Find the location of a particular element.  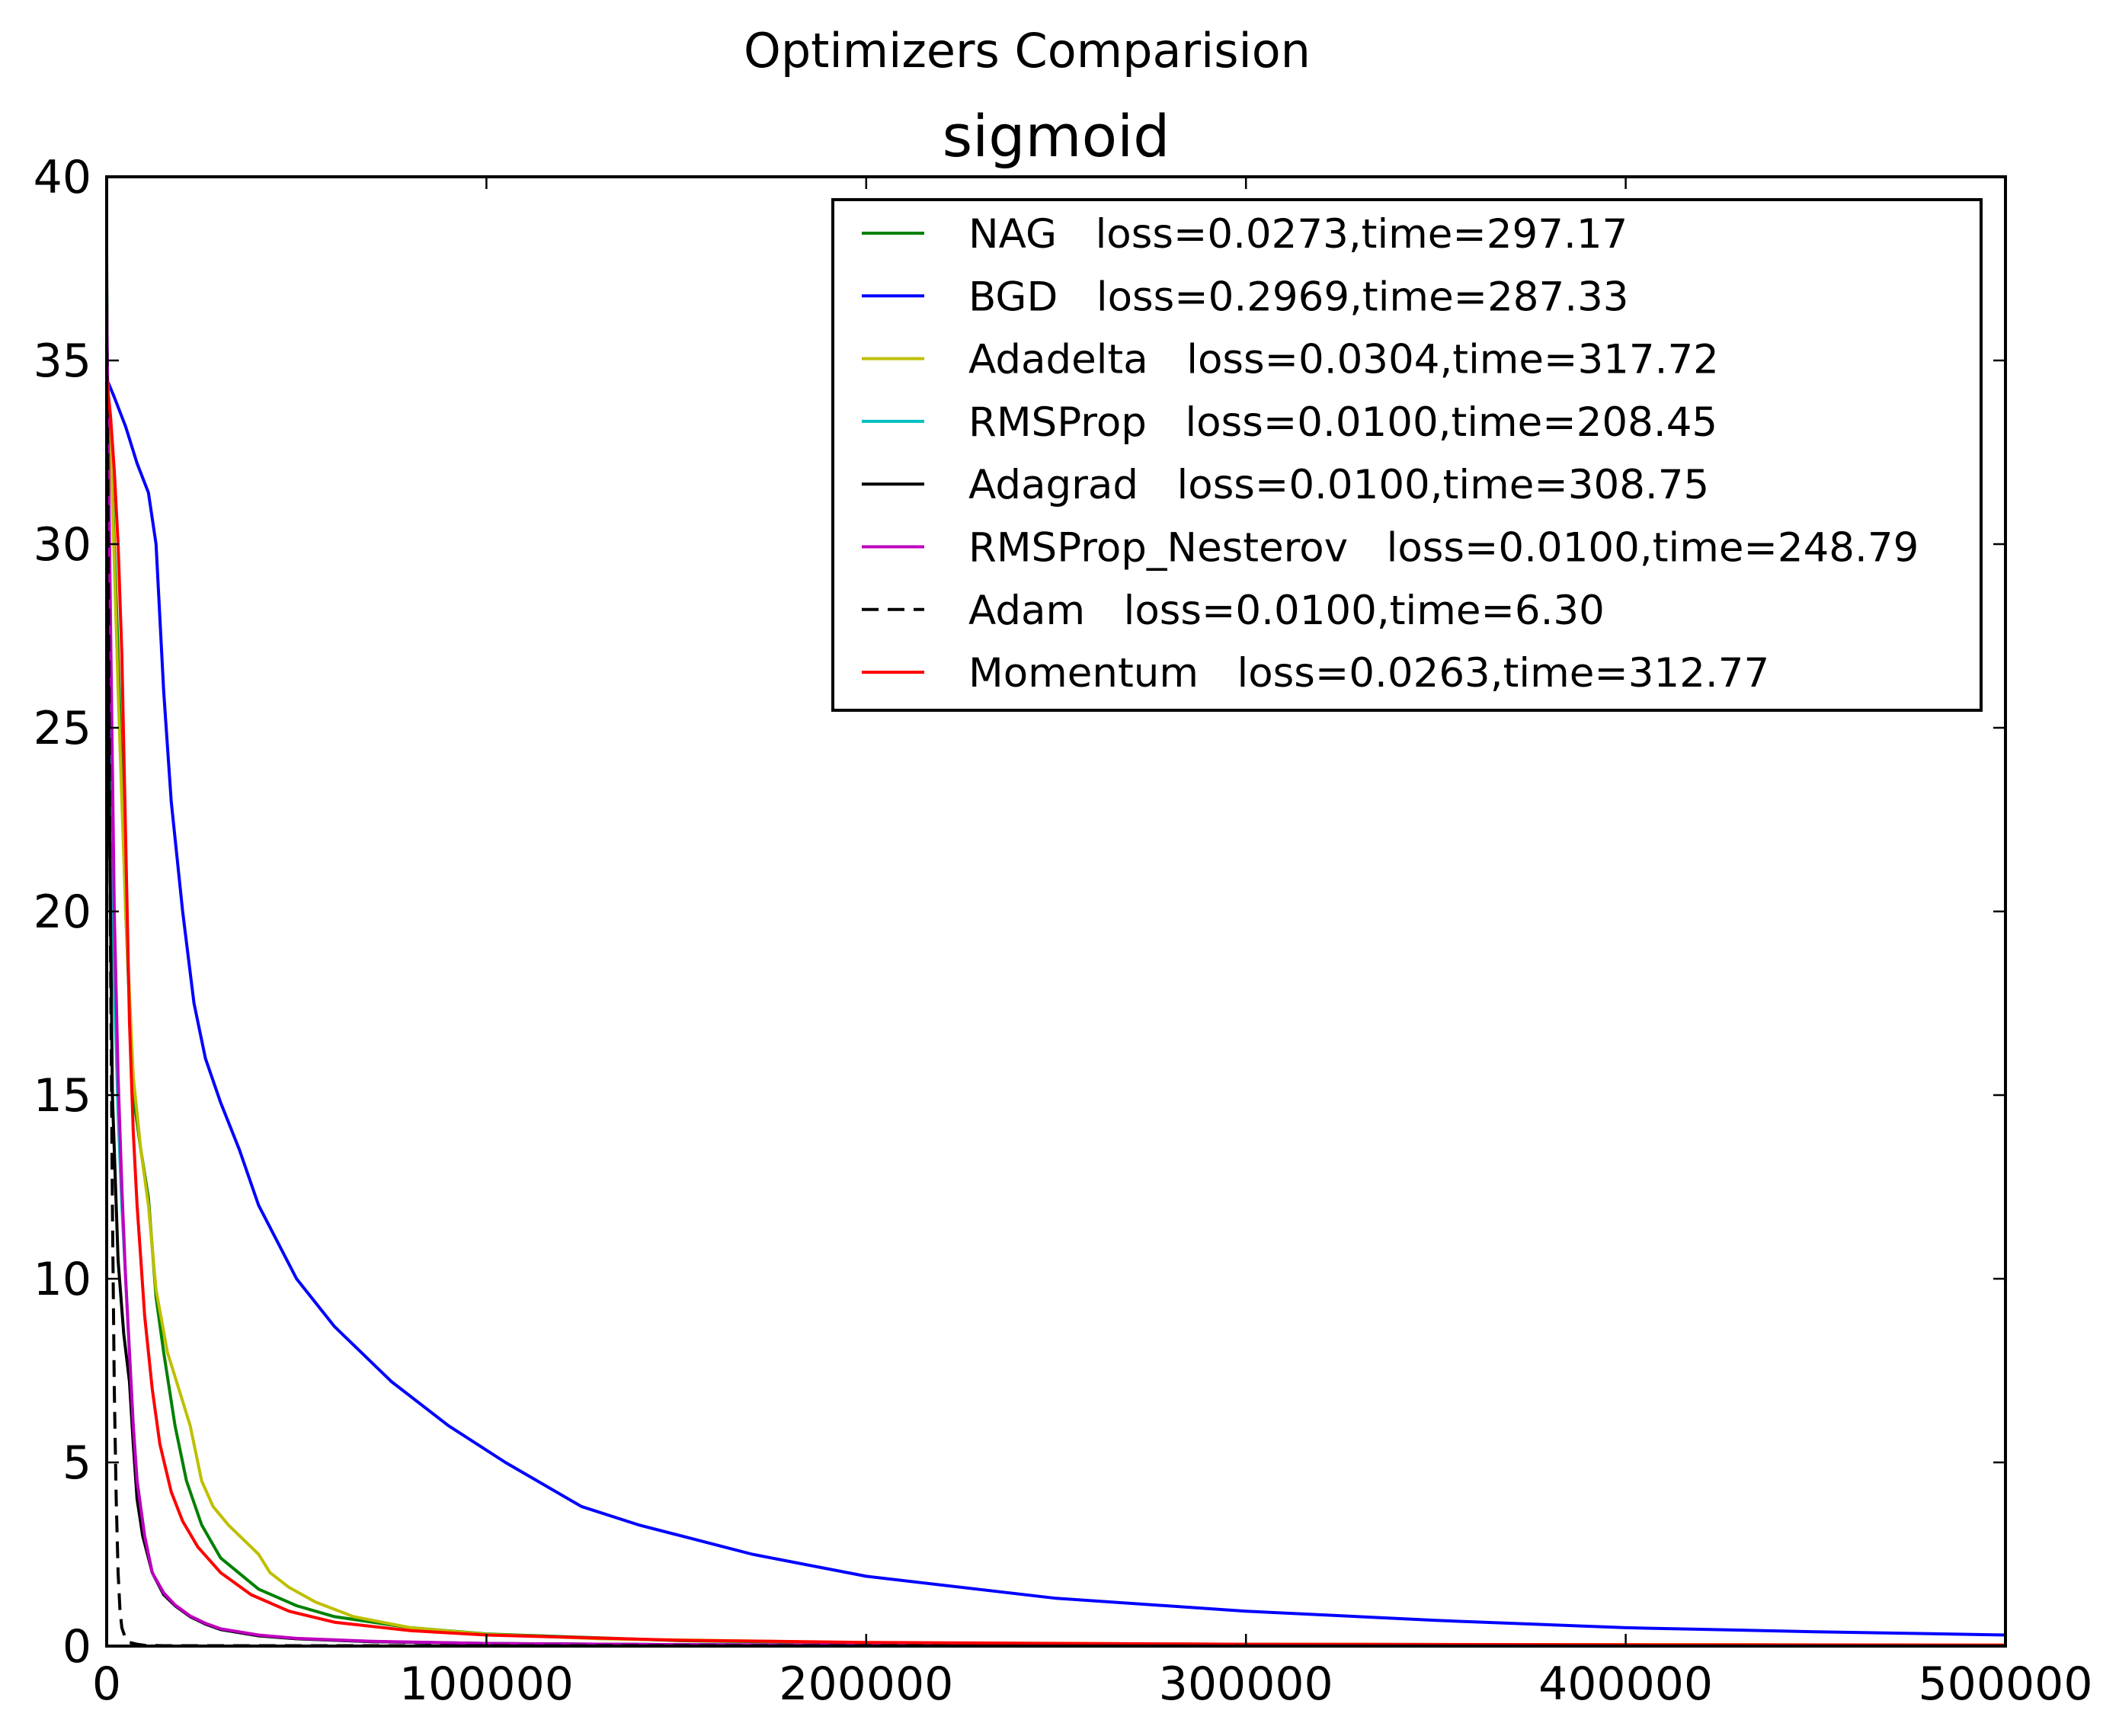

legend-label-6: Adam loss=0.0100,time=6.30 is located at coordinates (1287, 611).